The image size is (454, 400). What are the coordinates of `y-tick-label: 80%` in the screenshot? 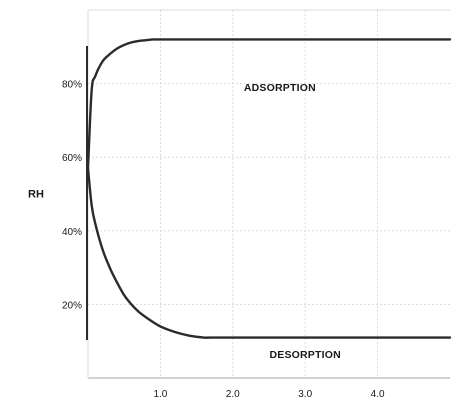 It's located at (72, 85).